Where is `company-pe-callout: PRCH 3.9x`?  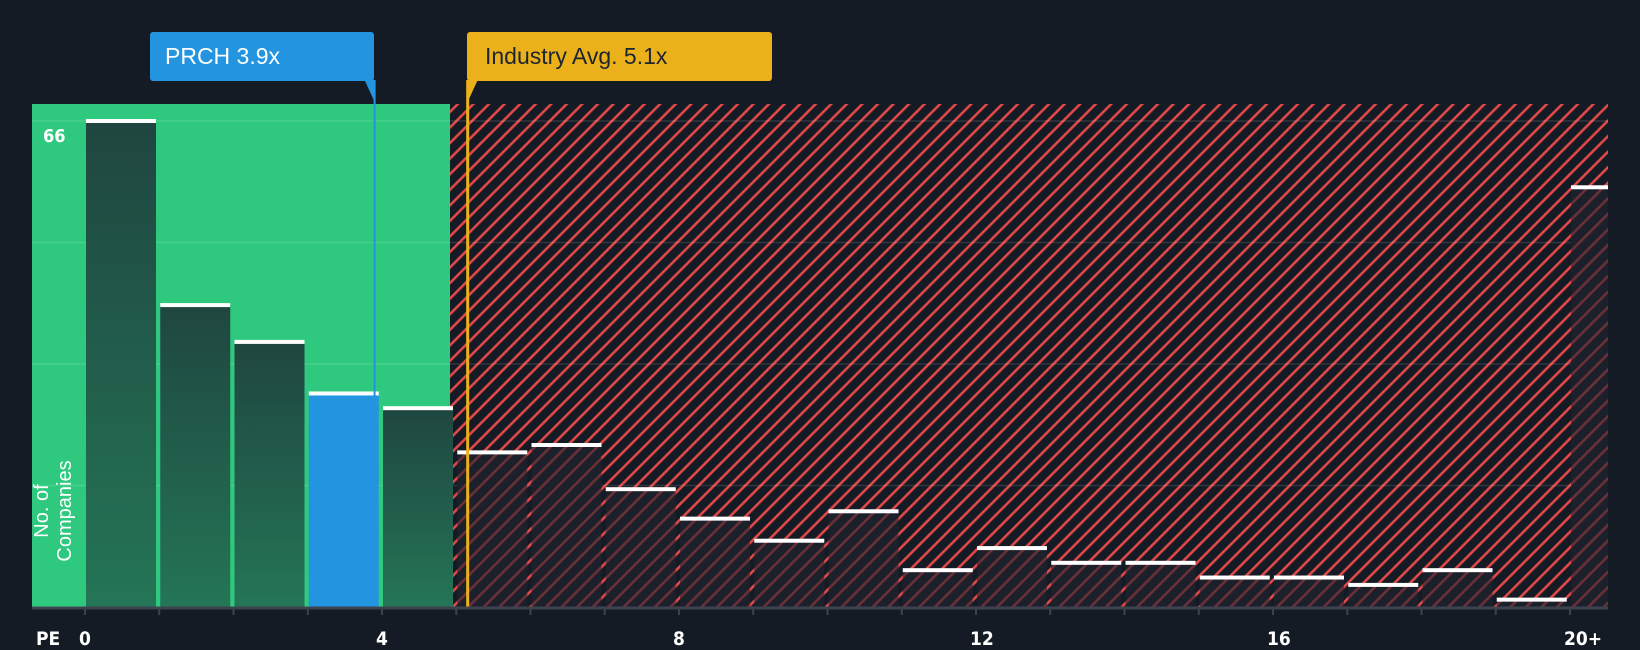
company-pe-callout: PRCH 3.9x is located at coordinates (262, 56).